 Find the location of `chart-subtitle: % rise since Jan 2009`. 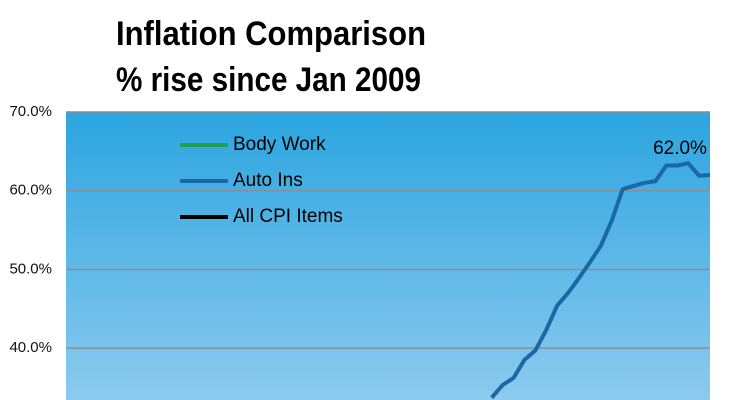

chart-subtitle: % rise since Jan 2009 is located at coordinates (268, 80).